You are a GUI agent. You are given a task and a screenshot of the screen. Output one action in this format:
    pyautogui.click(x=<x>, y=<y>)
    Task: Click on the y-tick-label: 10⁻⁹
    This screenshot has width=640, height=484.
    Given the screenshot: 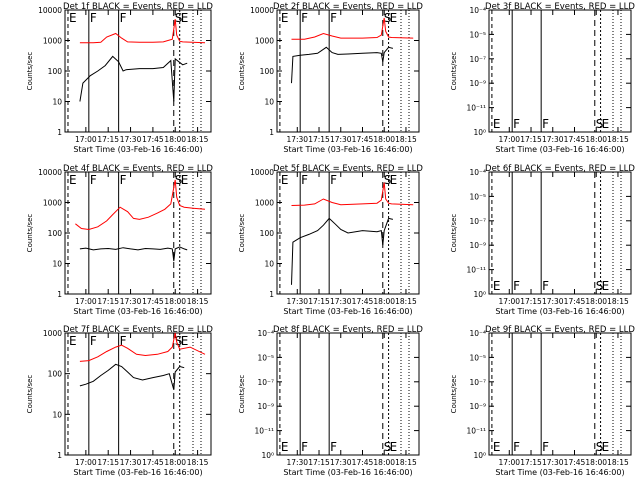 What is the action you would take?
    pyautogui.click(x=477, y=406)
    